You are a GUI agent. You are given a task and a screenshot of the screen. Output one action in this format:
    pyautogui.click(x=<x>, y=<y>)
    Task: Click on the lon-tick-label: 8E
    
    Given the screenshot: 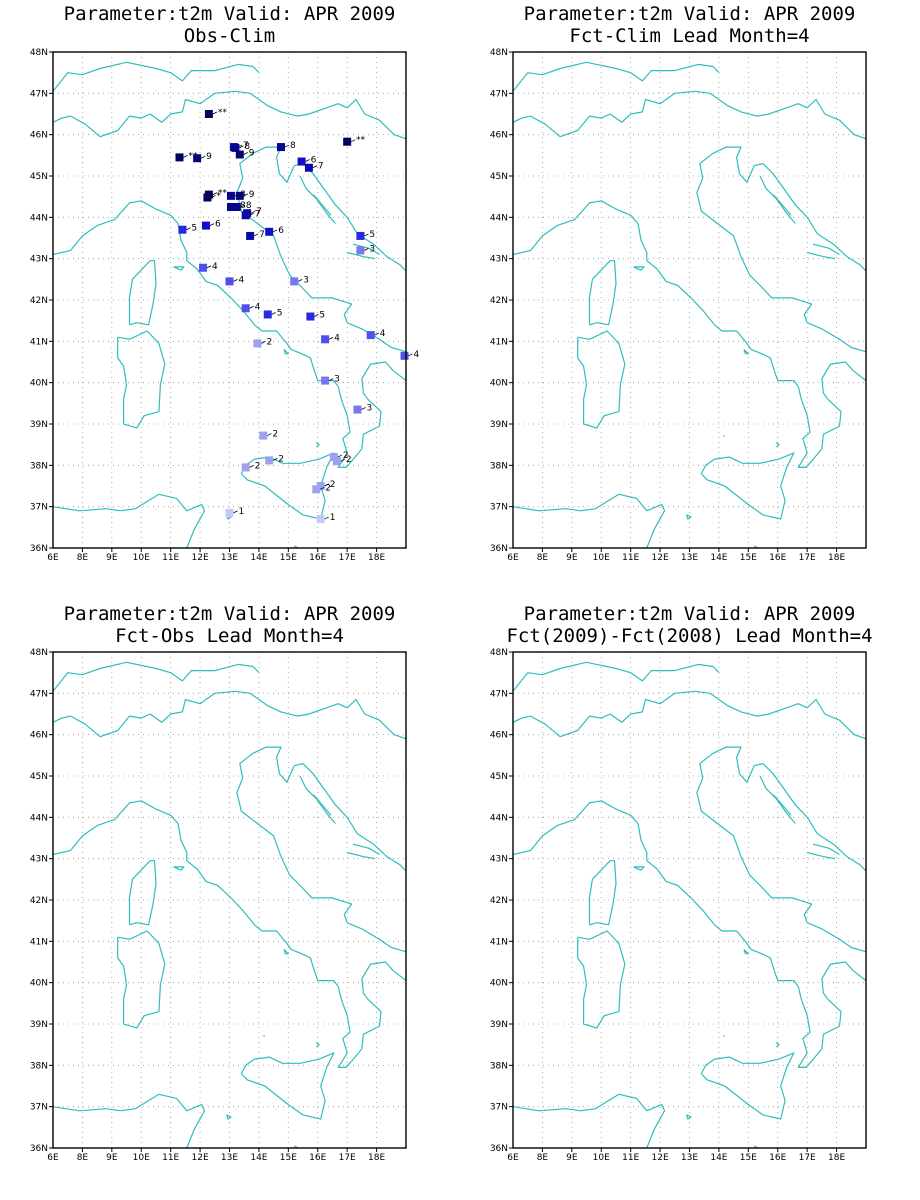 What is the action you would take?
    pyautogui.click(x=543, y=1158)
    